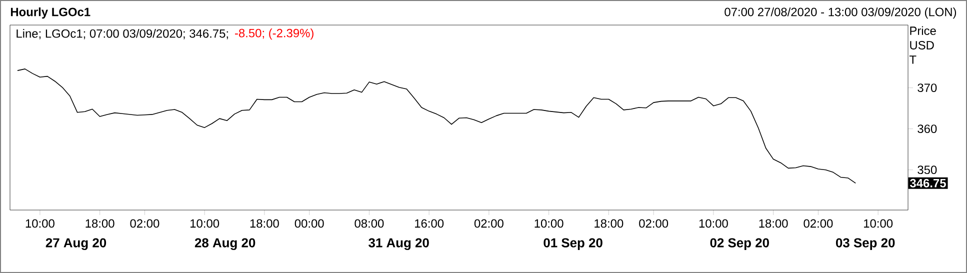 Image resolution: width=967 pixels, height=273 pixels. Describe the element at coordinates (274, 34) in the screenshot. I see `annotation: -8.50; (-2.39%)` at that location.